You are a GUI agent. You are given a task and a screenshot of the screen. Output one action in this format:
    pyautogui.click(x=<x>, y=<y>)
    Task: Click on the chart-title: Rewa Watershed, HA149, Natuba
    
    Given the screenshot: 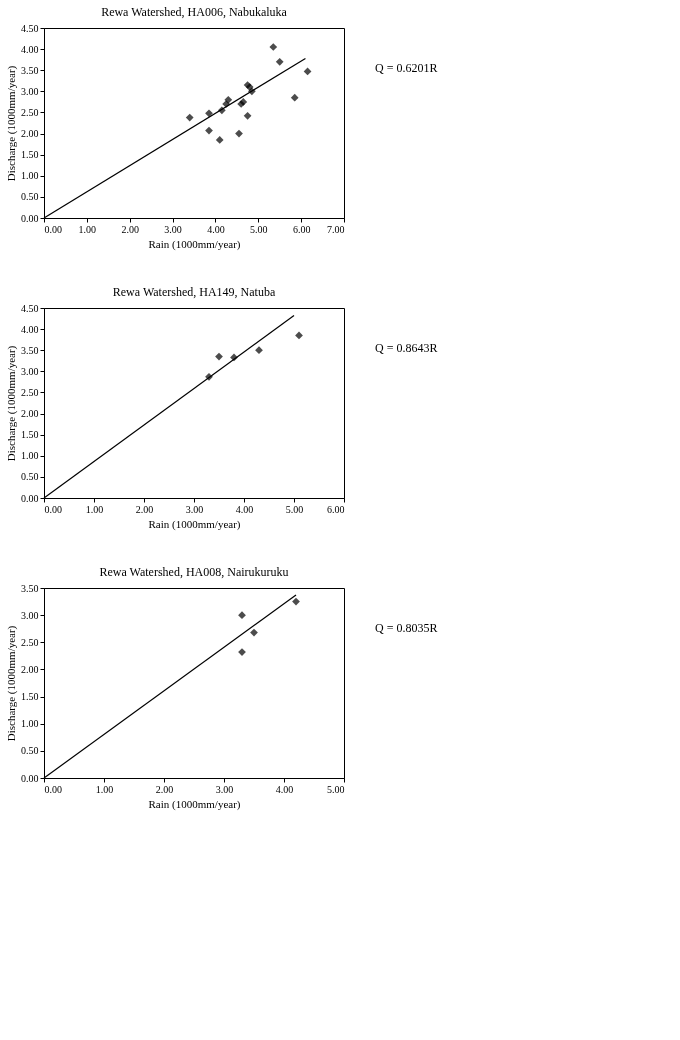 What is the action you would take?
    pyautogui.click(x=194, y=292)
    